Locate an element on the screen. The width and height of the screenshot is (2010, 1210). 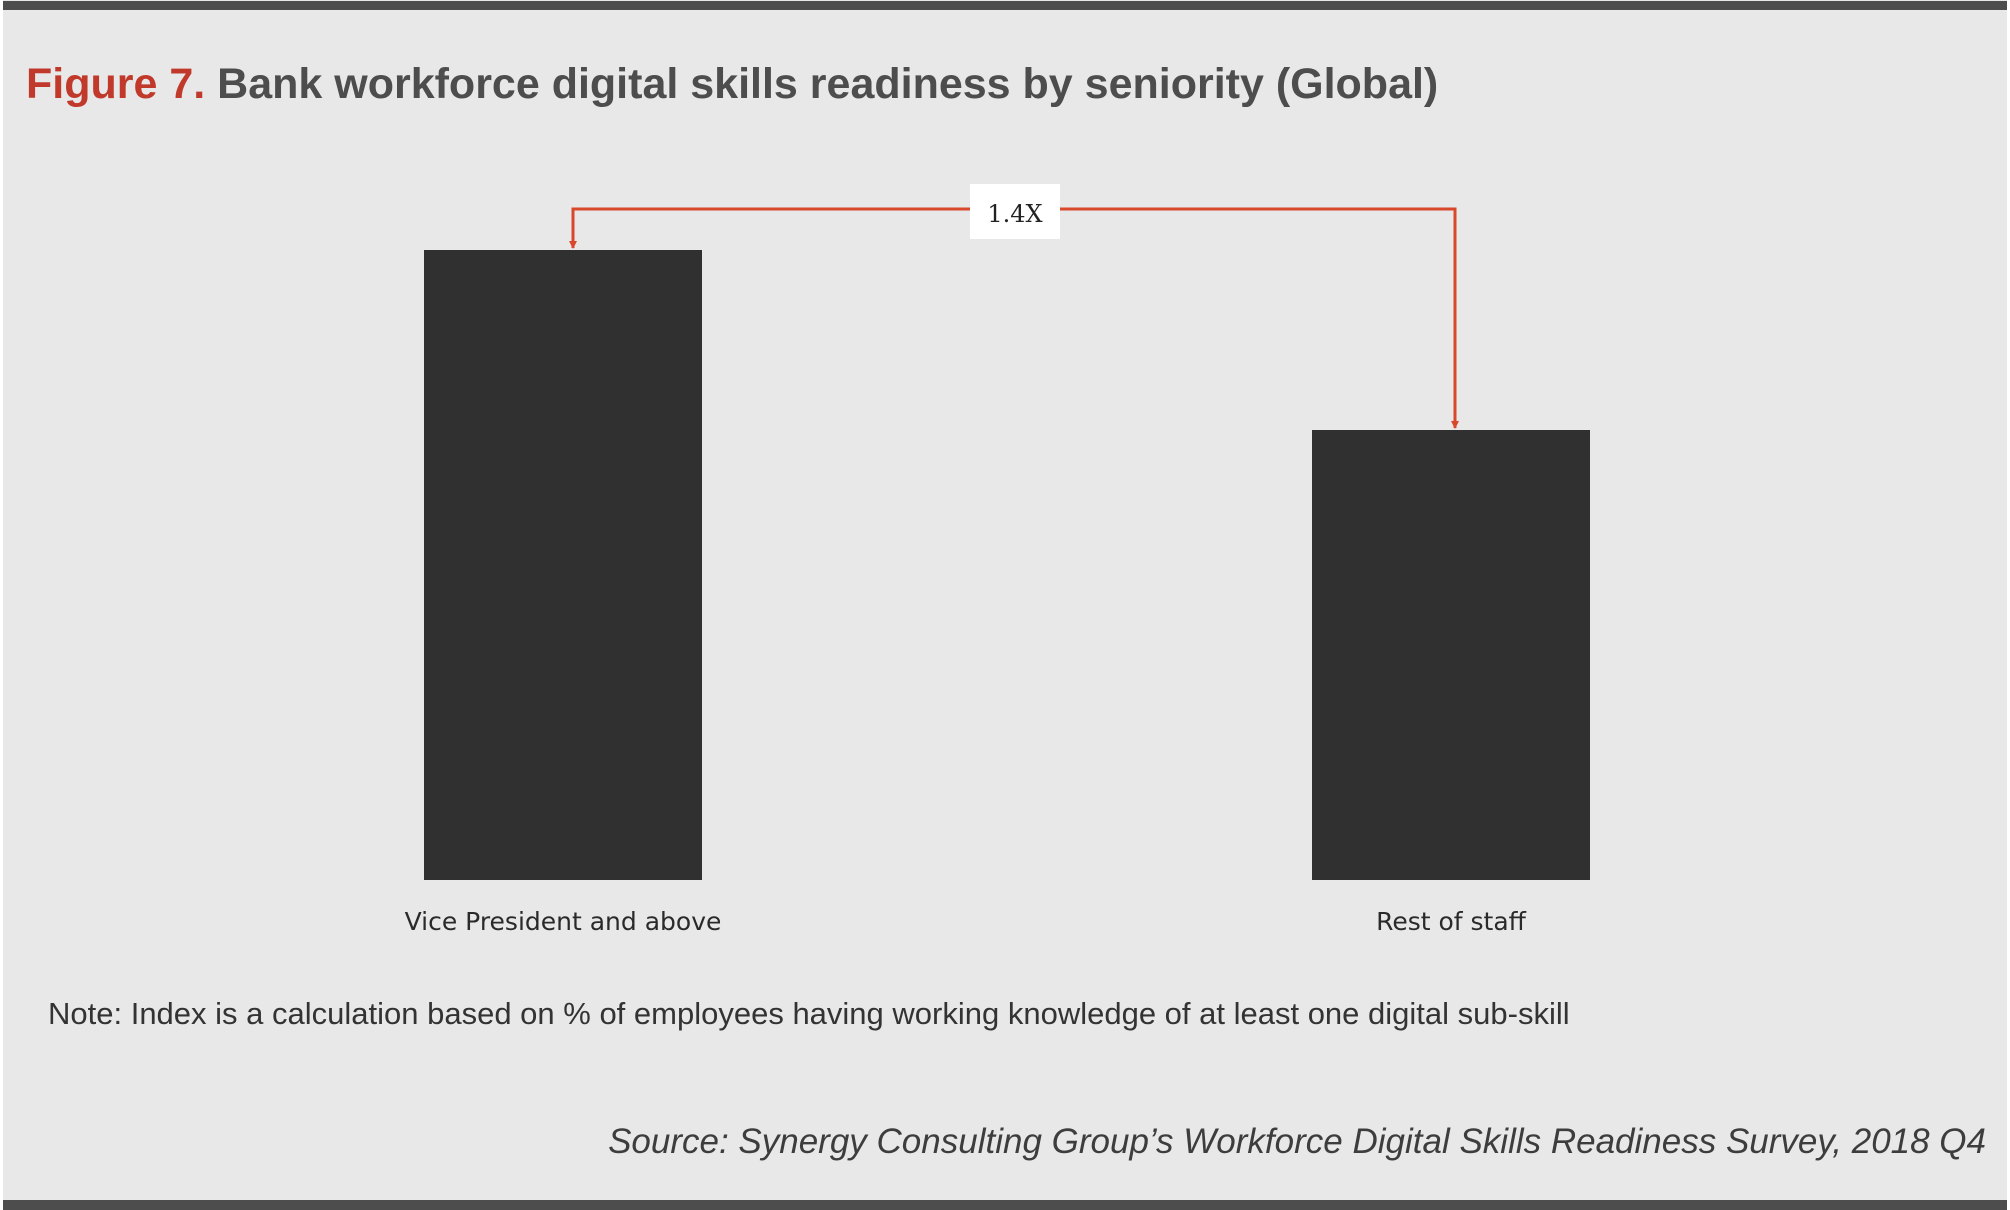
category-label-vice-president-and-above: Vice President and above is located at coordinates (563, 921).